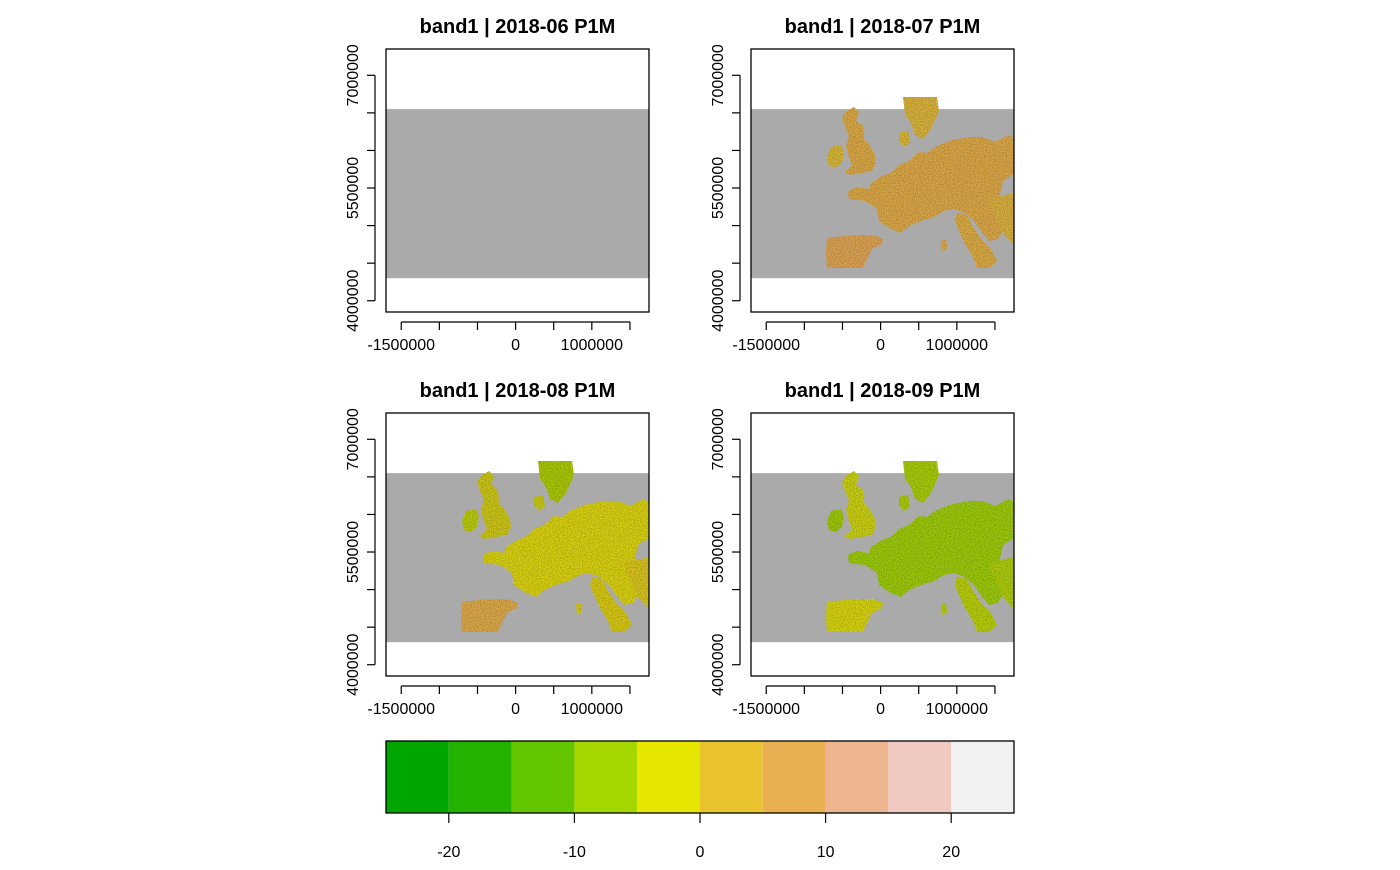  Describe the element at coordinates (517, 194) in the screenshot. I see `raster-extent` at that location.